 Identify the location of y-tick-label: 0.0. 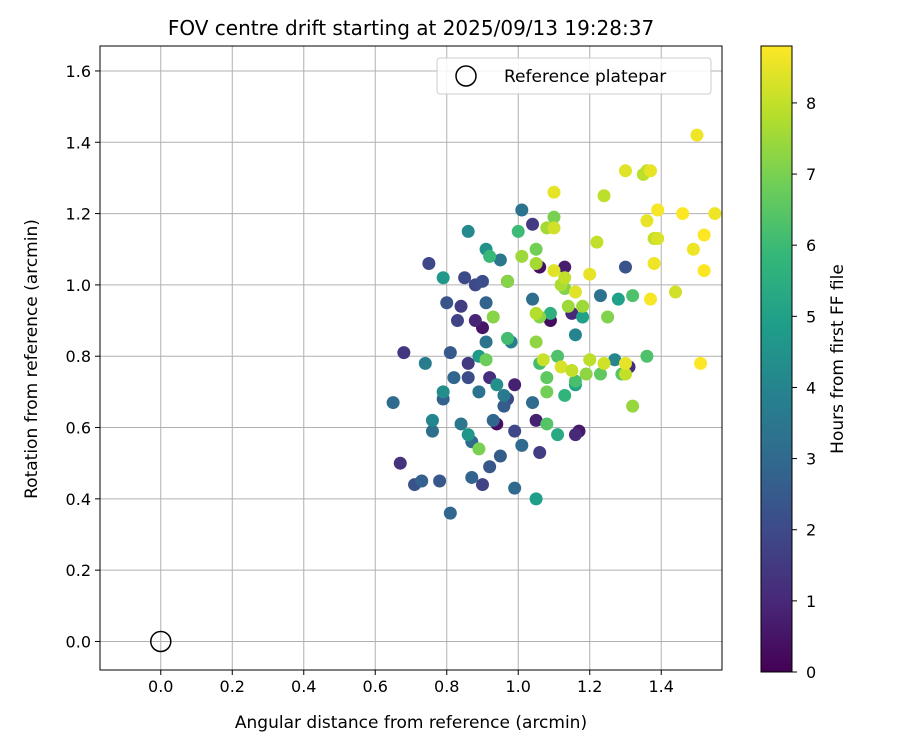
(78, 641).